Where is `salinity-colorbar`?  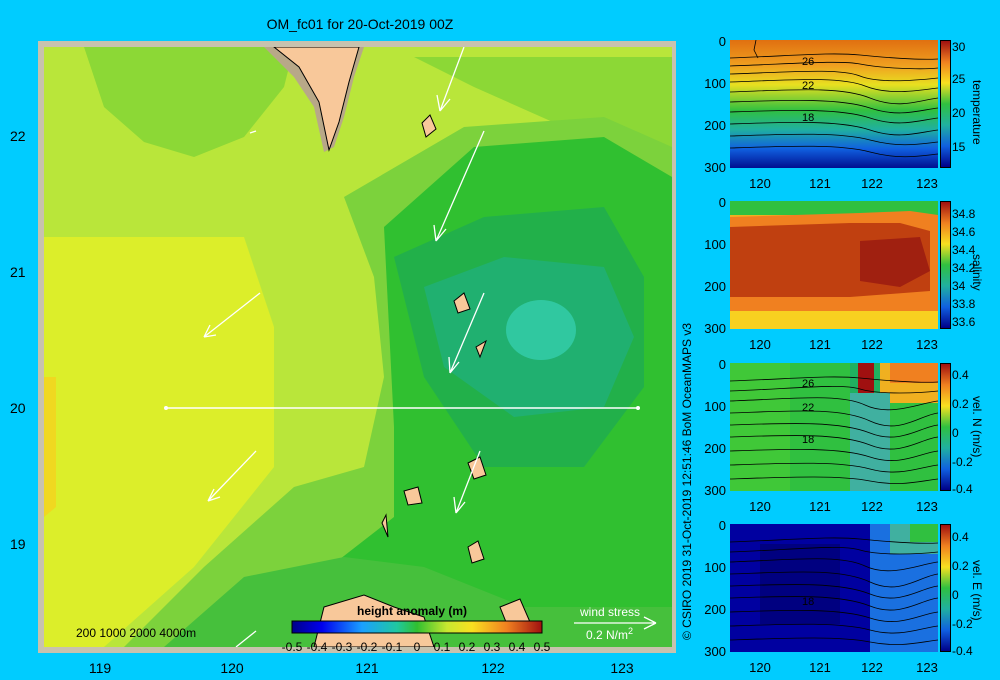
salinity-colorbar is located at coordinates (945, 265).